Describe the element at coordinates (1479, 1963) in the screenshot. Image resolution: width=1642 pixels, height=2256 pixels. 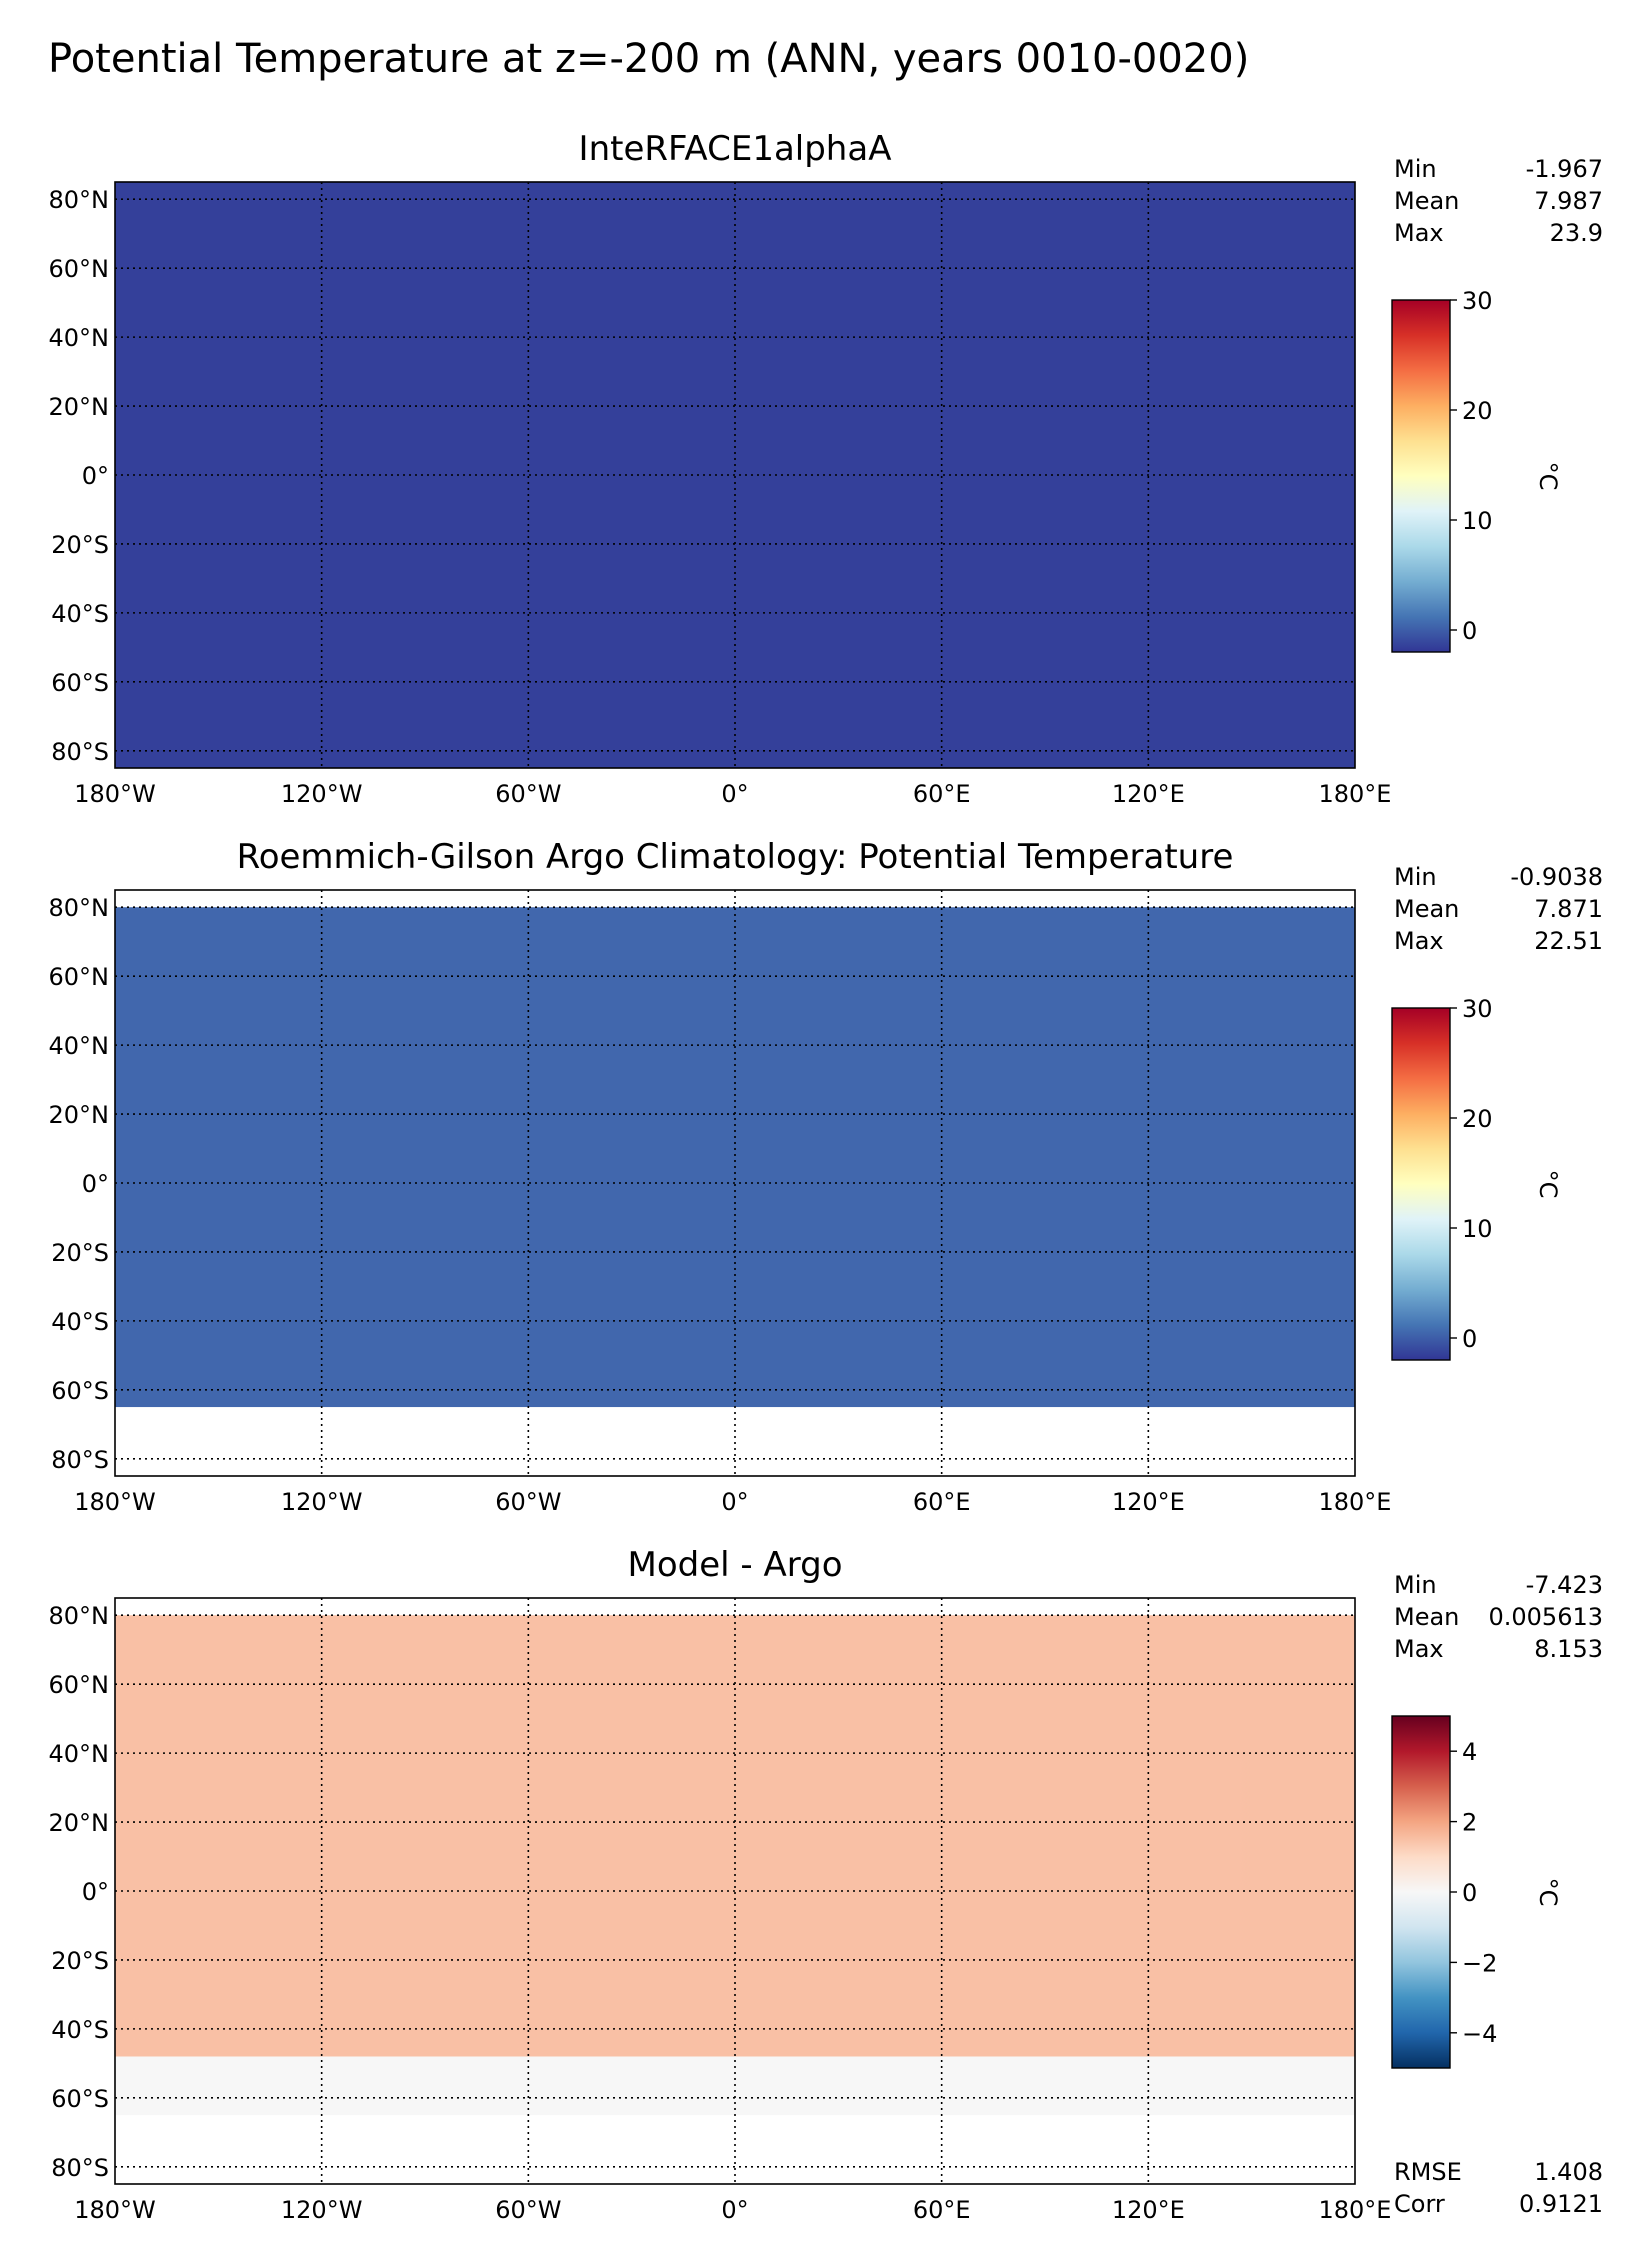
I see `colorbar-tick-label: −2` at that location.